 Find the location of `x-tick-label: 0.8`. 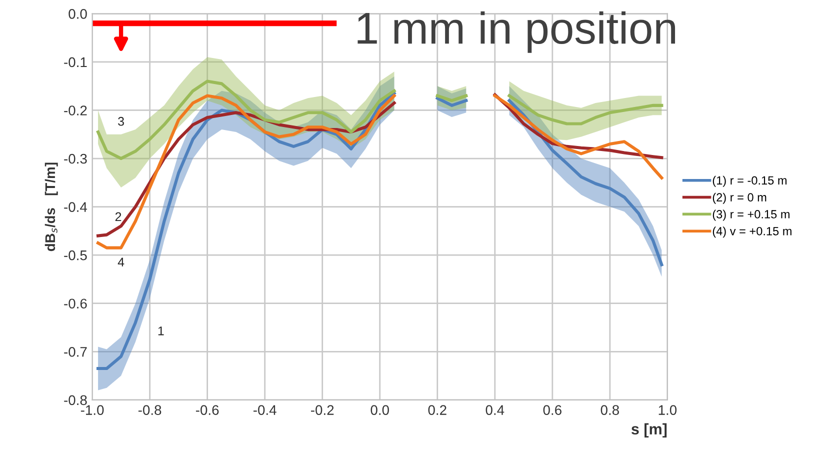

x-tick-label: 0.8 is located at coordinates (609, 410).